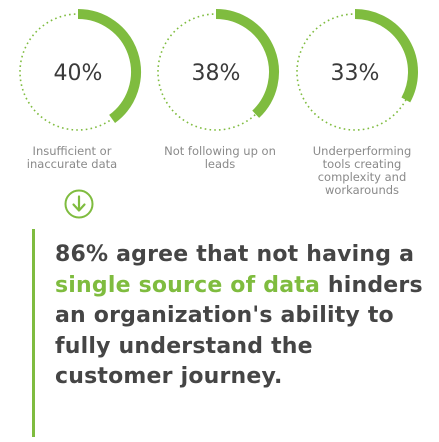  What do you see at coordinates (362, 164) in the screenshot?
I see `caption-line: tools creating` at bounding box center [362, 164].